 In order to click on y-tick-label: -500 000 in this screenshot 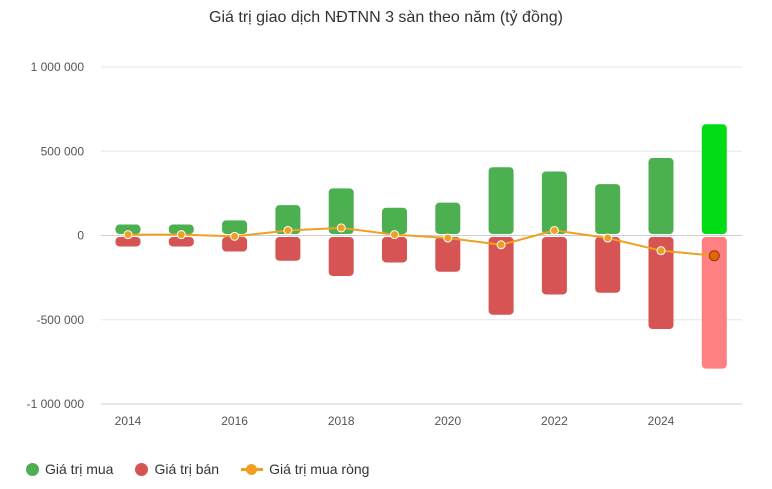, I will do `click(61, 320)`.